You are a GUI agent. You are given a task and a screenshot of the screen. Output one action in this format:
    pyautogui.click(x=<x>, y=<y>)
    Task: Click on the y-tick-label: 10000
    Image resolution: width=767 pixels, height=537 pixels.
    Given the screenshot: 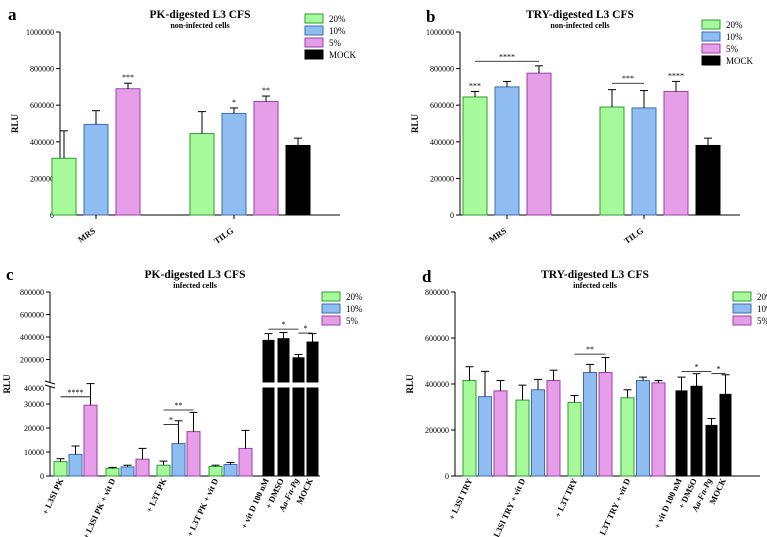 What is the action you would take?
    pyautogui.click(x=34, y=452)
    